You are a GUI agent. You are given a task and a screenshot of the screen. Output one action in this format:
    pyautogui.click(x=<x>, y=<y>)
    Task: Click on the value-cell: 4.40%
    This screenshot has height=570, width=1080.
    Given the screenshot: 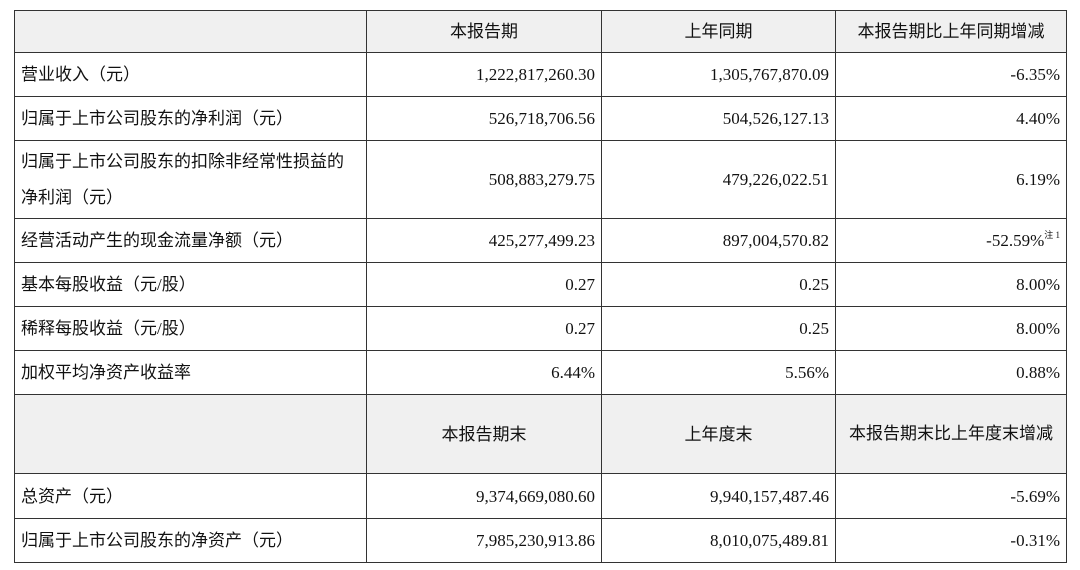 What is the action you would take?
    pyautogui.click(x=951, y=118)
    